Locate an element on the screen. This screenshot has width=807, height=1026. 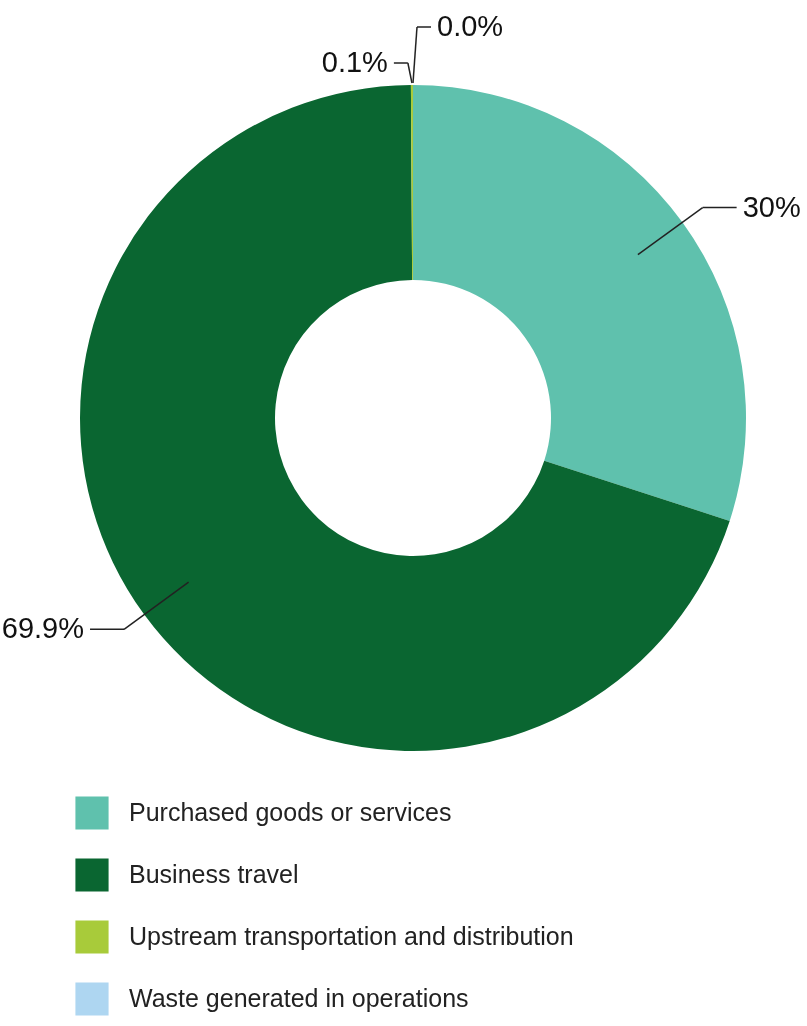
legend-label: Waste generated in operations is located at coordinates (299, 998).